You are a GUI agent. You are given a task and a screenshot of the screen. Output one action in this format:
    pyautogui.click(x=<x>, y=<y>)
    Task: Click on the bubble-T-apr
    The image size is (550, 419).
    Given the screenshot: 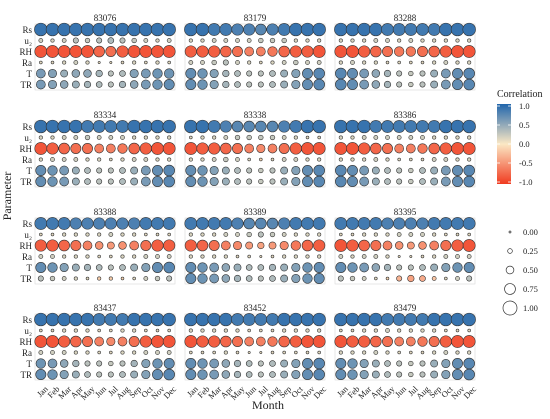 What is the action you would take?
    pyautogui.click(x=76, y=363)
    